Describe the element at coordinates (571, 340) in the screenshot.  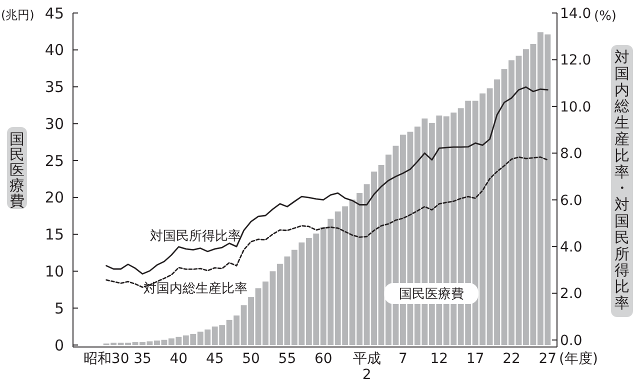
I see `y2-tick-label: 0.0` at that location.